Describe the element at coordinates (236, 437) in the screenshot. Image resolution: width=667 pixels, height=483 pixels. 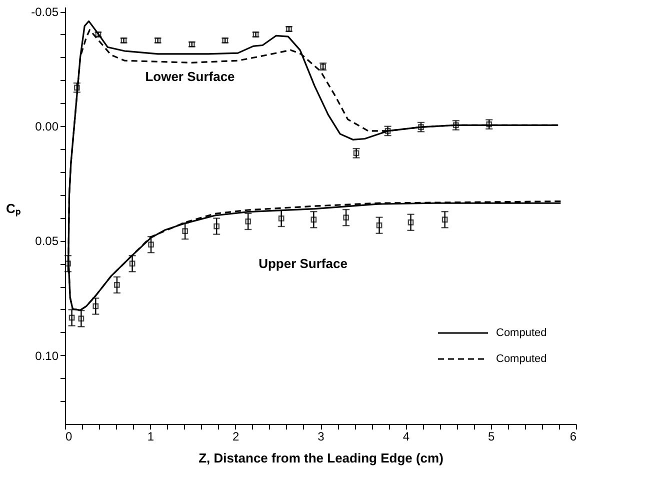
I see `x-tick-label: 2` at that location.